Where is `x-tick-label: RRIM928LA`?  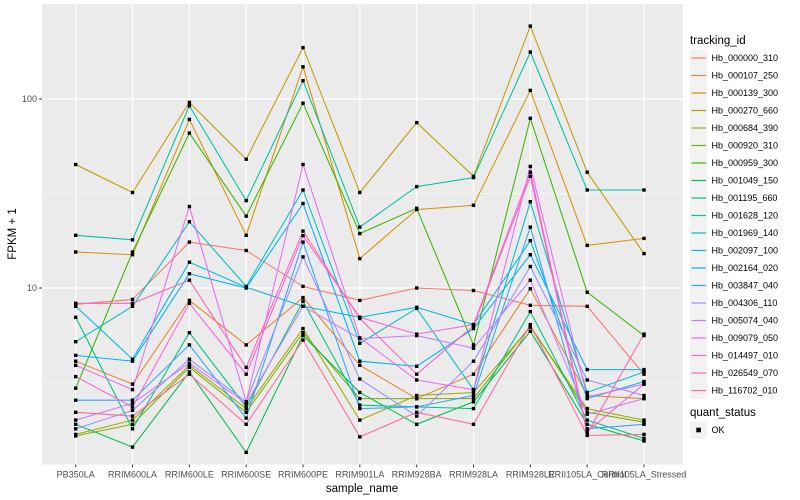
x-tick-label: RRIM928LA is located at coordinates (473, 475).